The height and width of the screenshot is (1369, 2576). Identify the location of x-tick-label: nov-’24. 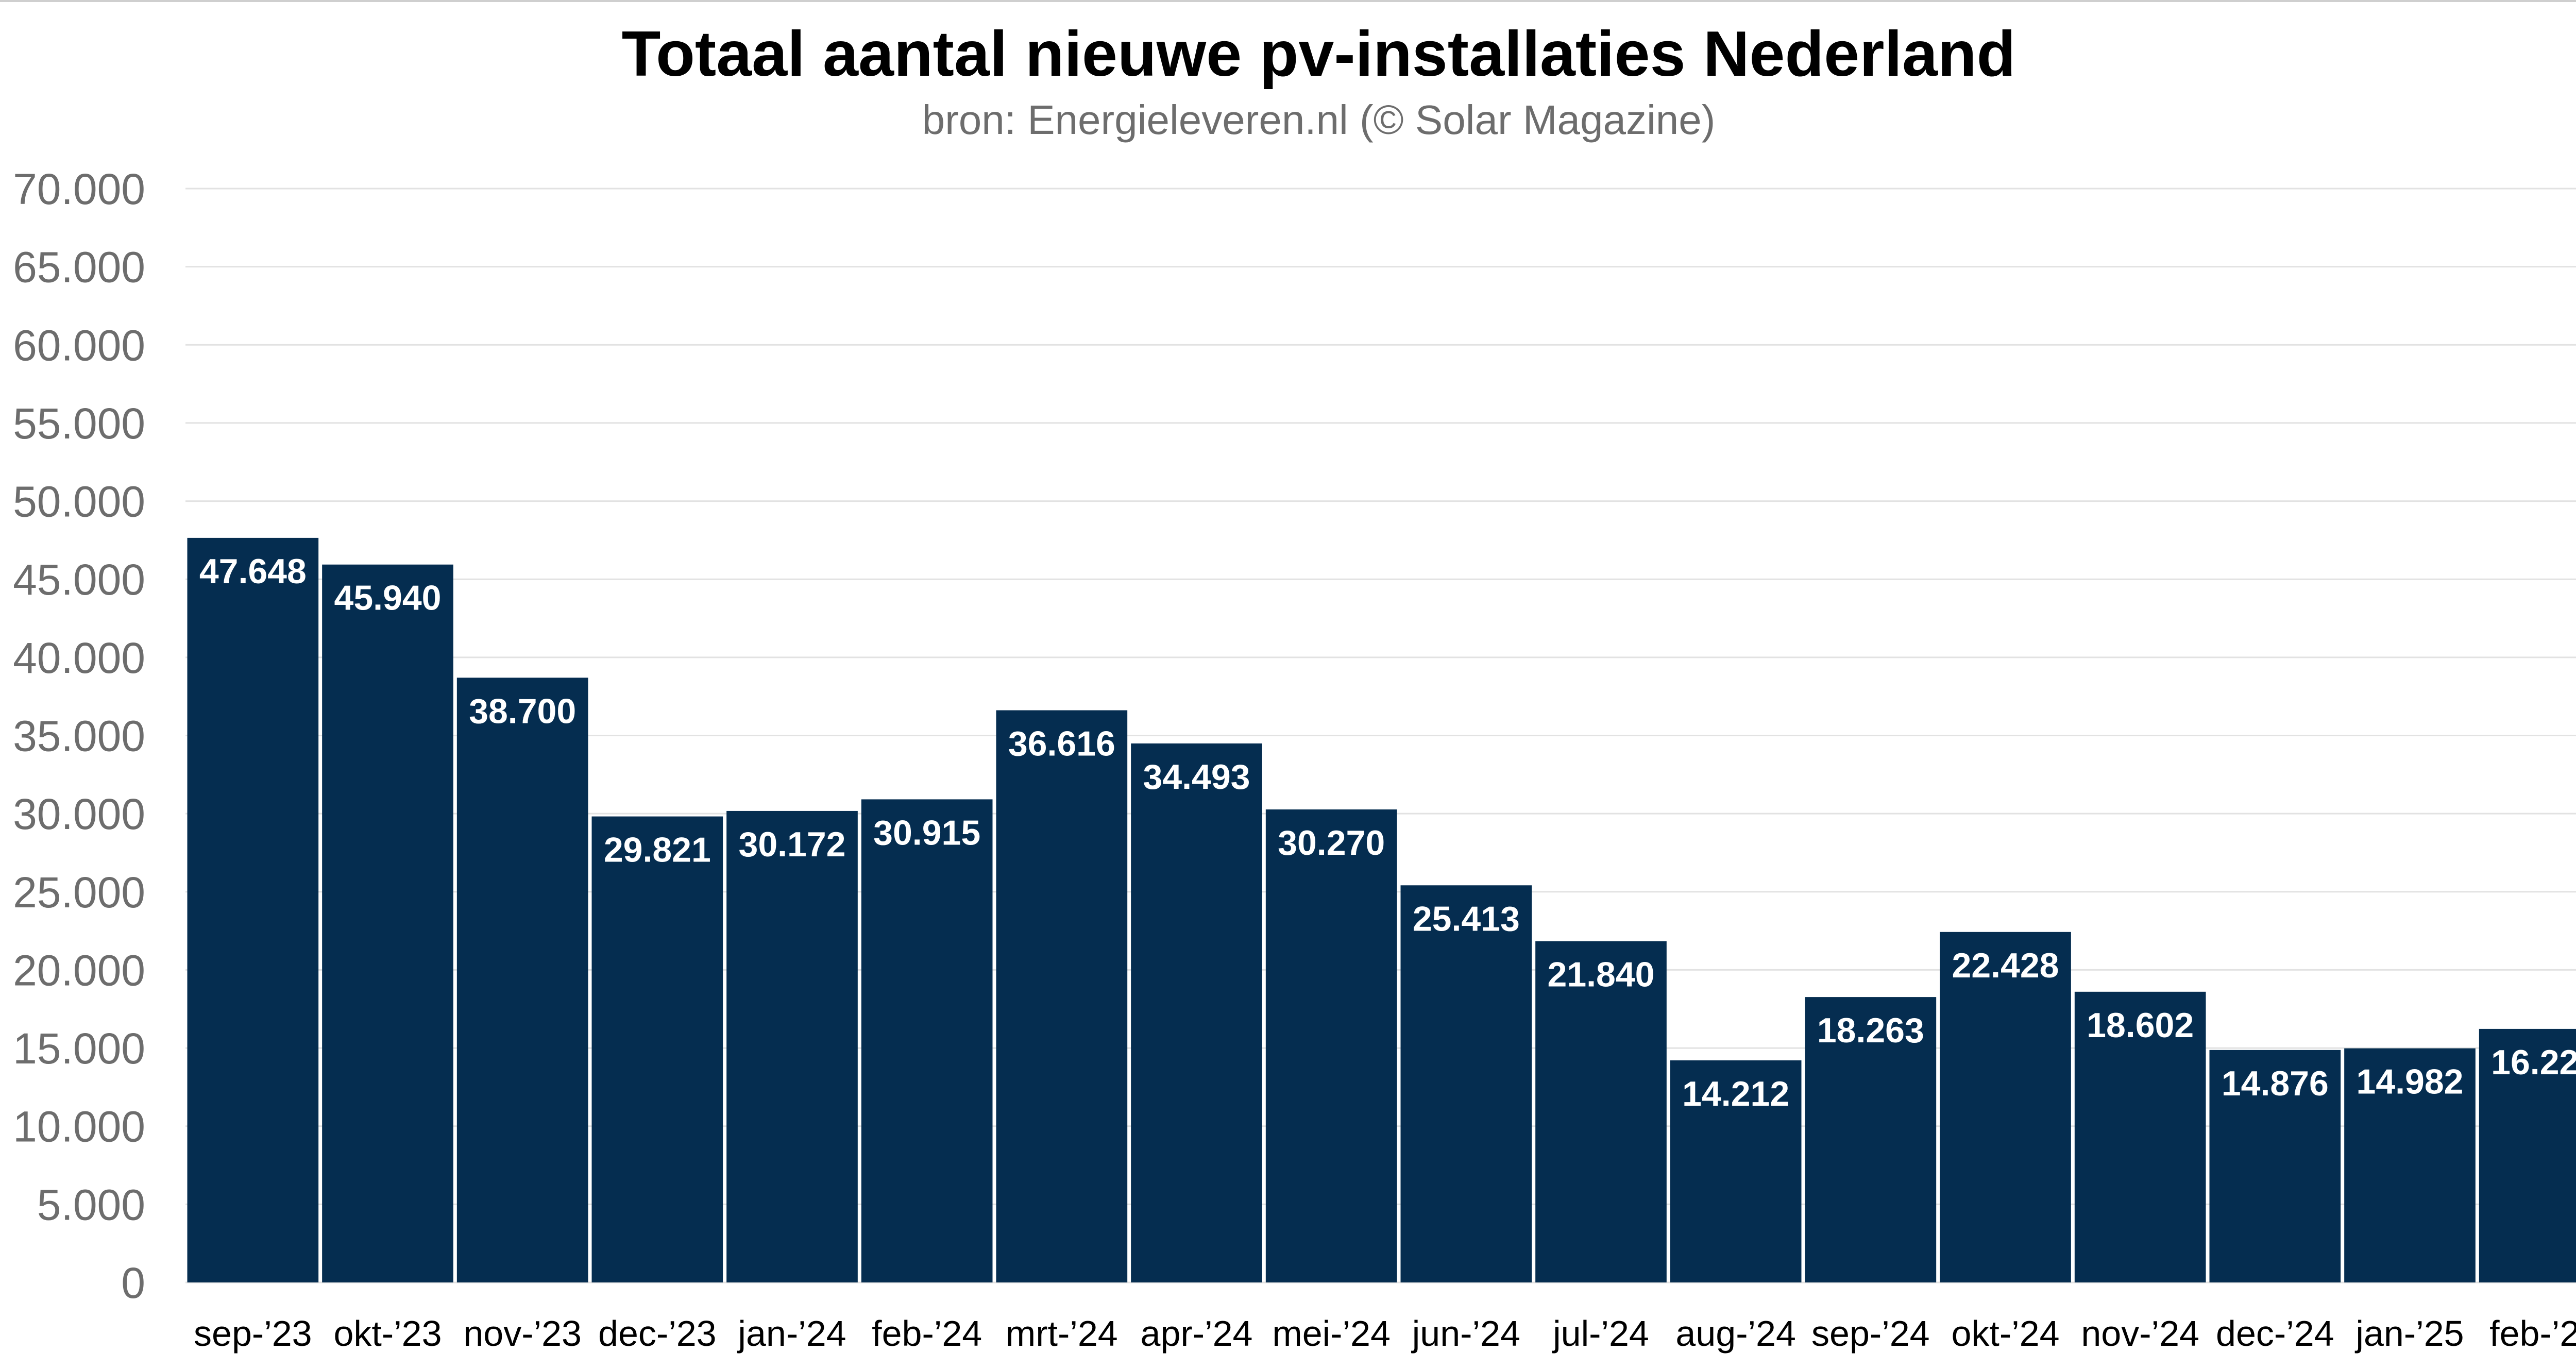
(2140, 1333).